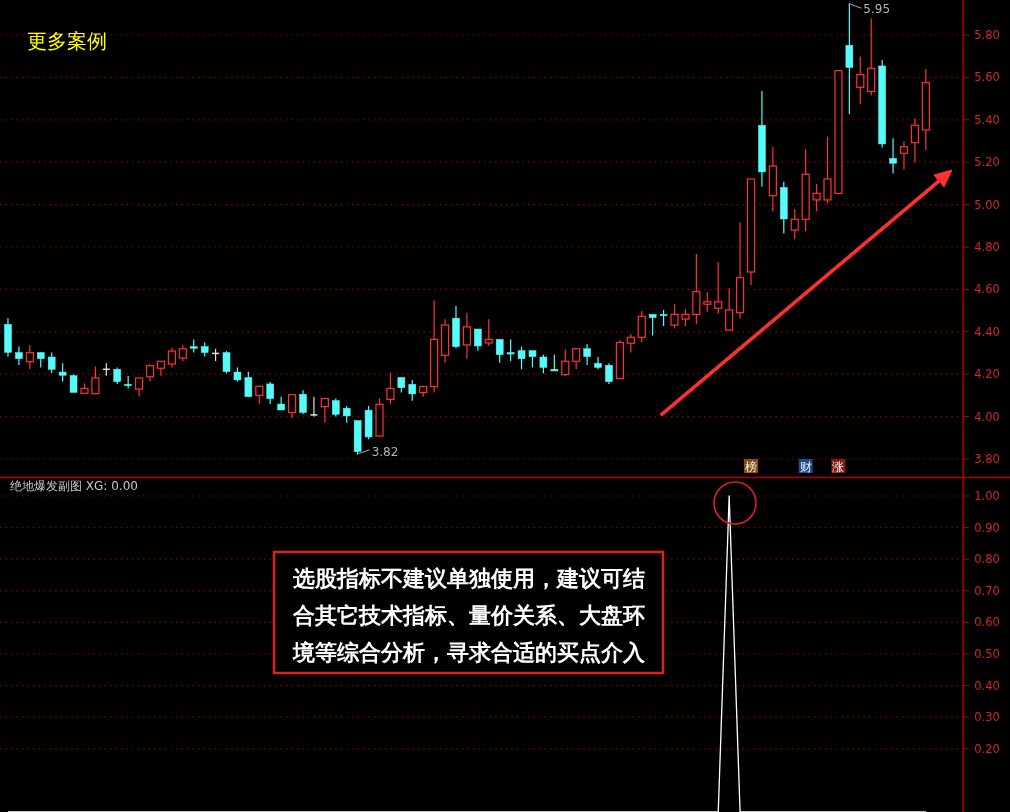 The image size is (1010, 812). What do you see at coordinates (987, 527) in the screenshot?
I see `y-tick-label: 0.90` at bounding box center [987, 527].